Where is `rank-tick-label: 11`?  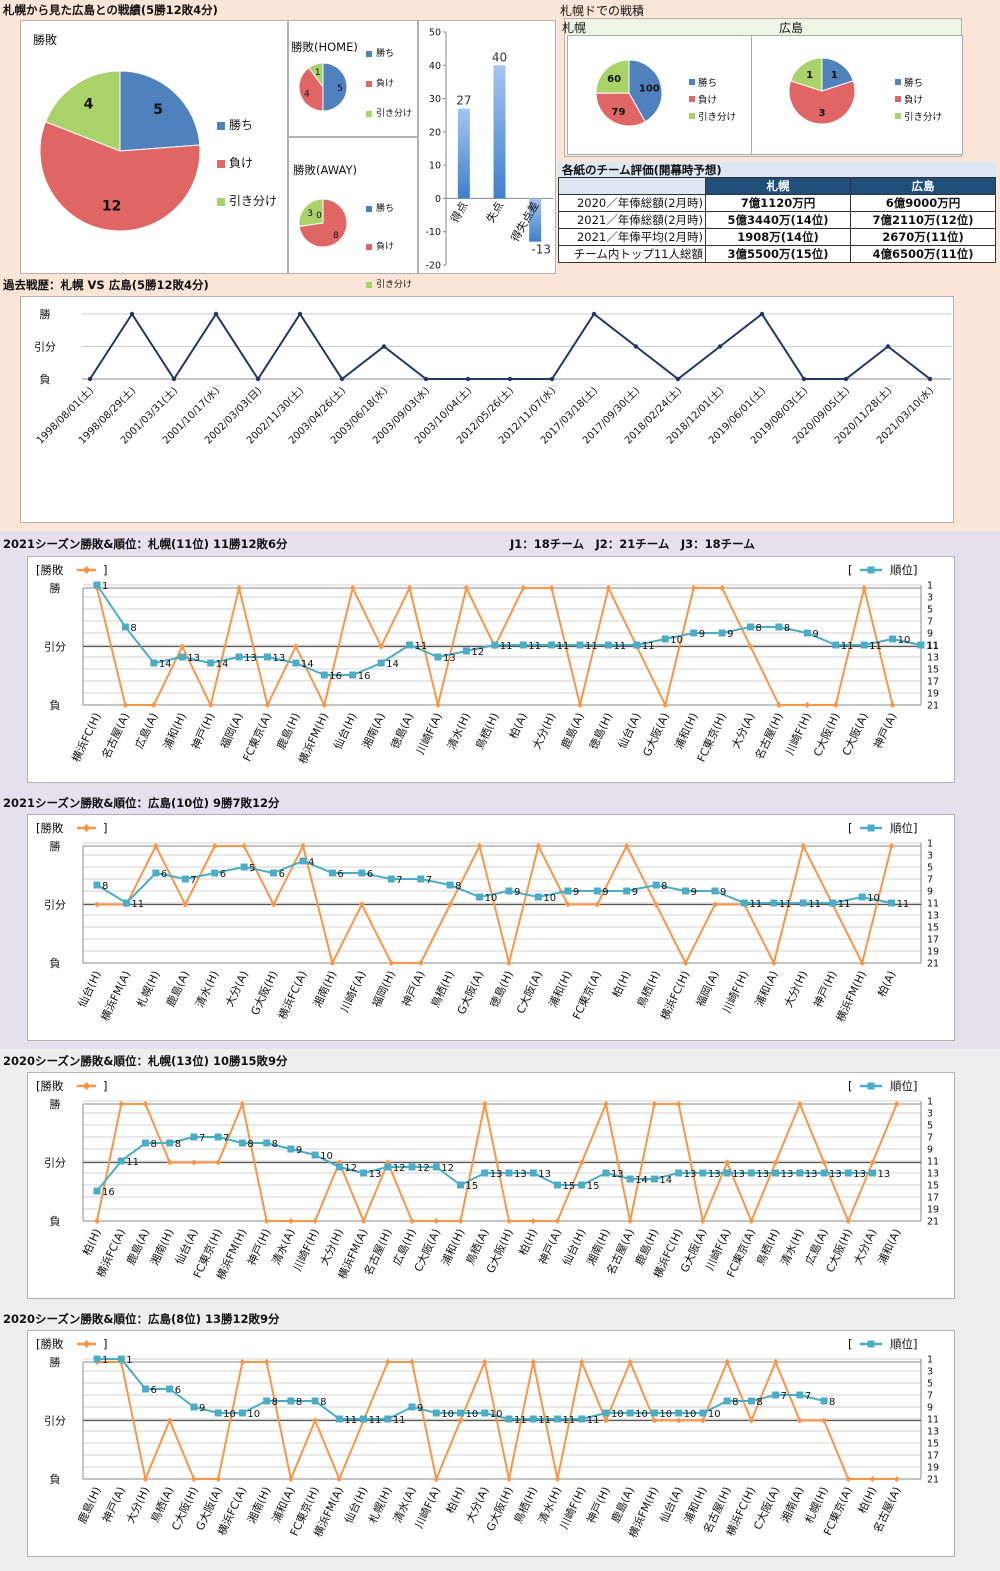 rank-tick-label: 11 is located at coordinates (933, 1420).